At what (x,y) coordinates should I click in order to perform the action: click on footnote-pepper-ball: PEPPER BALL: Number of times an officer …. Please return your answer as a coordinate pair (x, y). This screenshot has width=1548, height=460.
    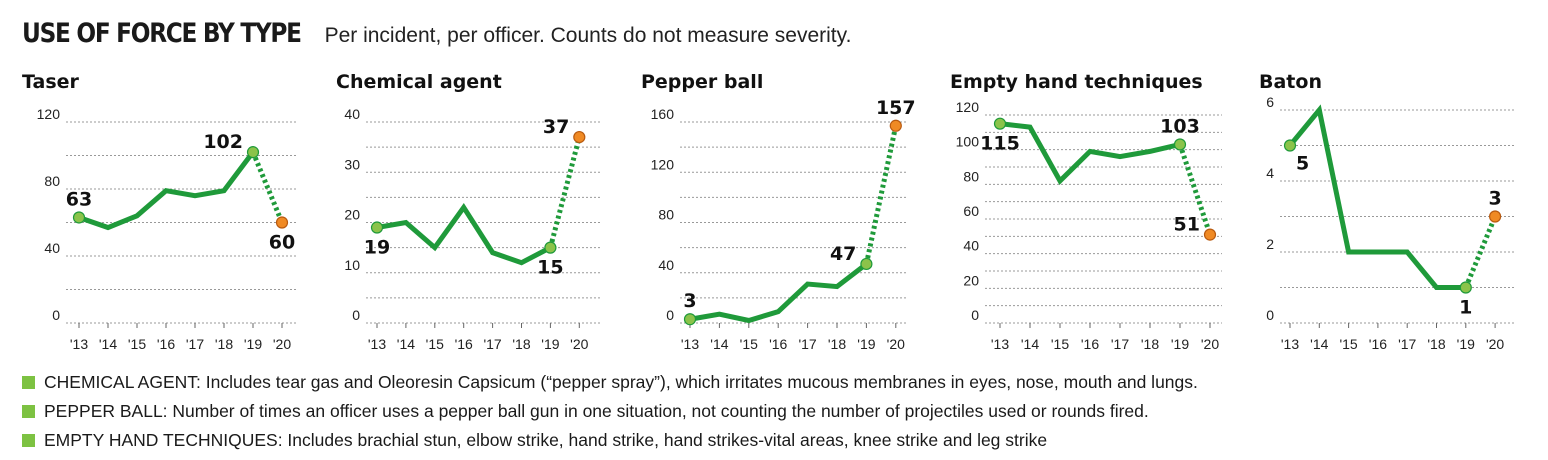
    Looking at the image, I should click on (610, 411).